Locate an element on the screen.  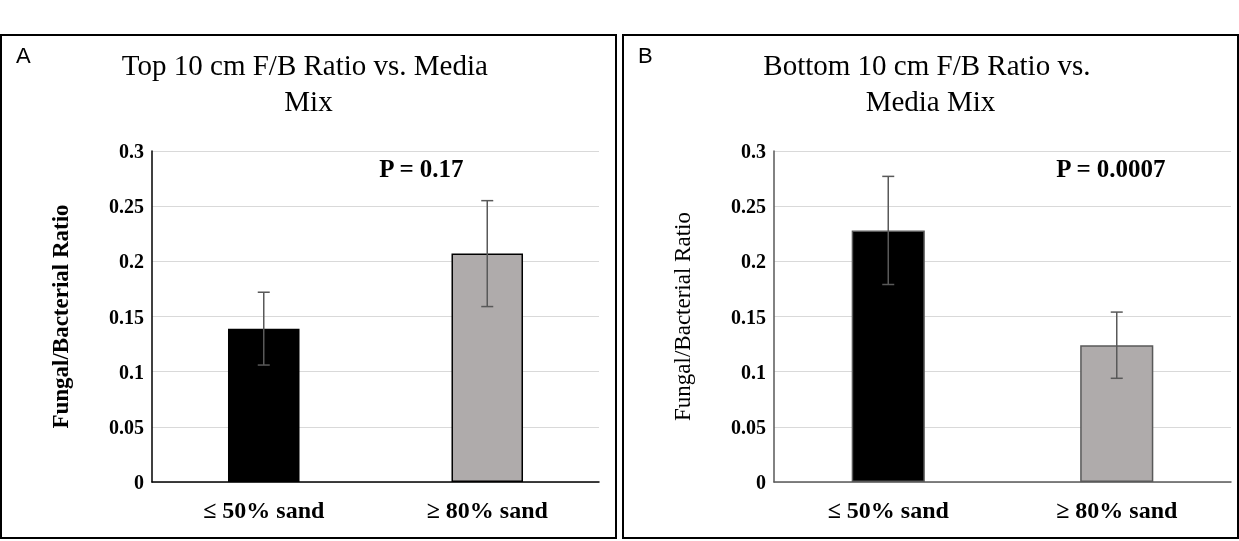
chart-title: Top 10 cm F/B Ratio vs. Media Mix is located at coordinates (308, 83).